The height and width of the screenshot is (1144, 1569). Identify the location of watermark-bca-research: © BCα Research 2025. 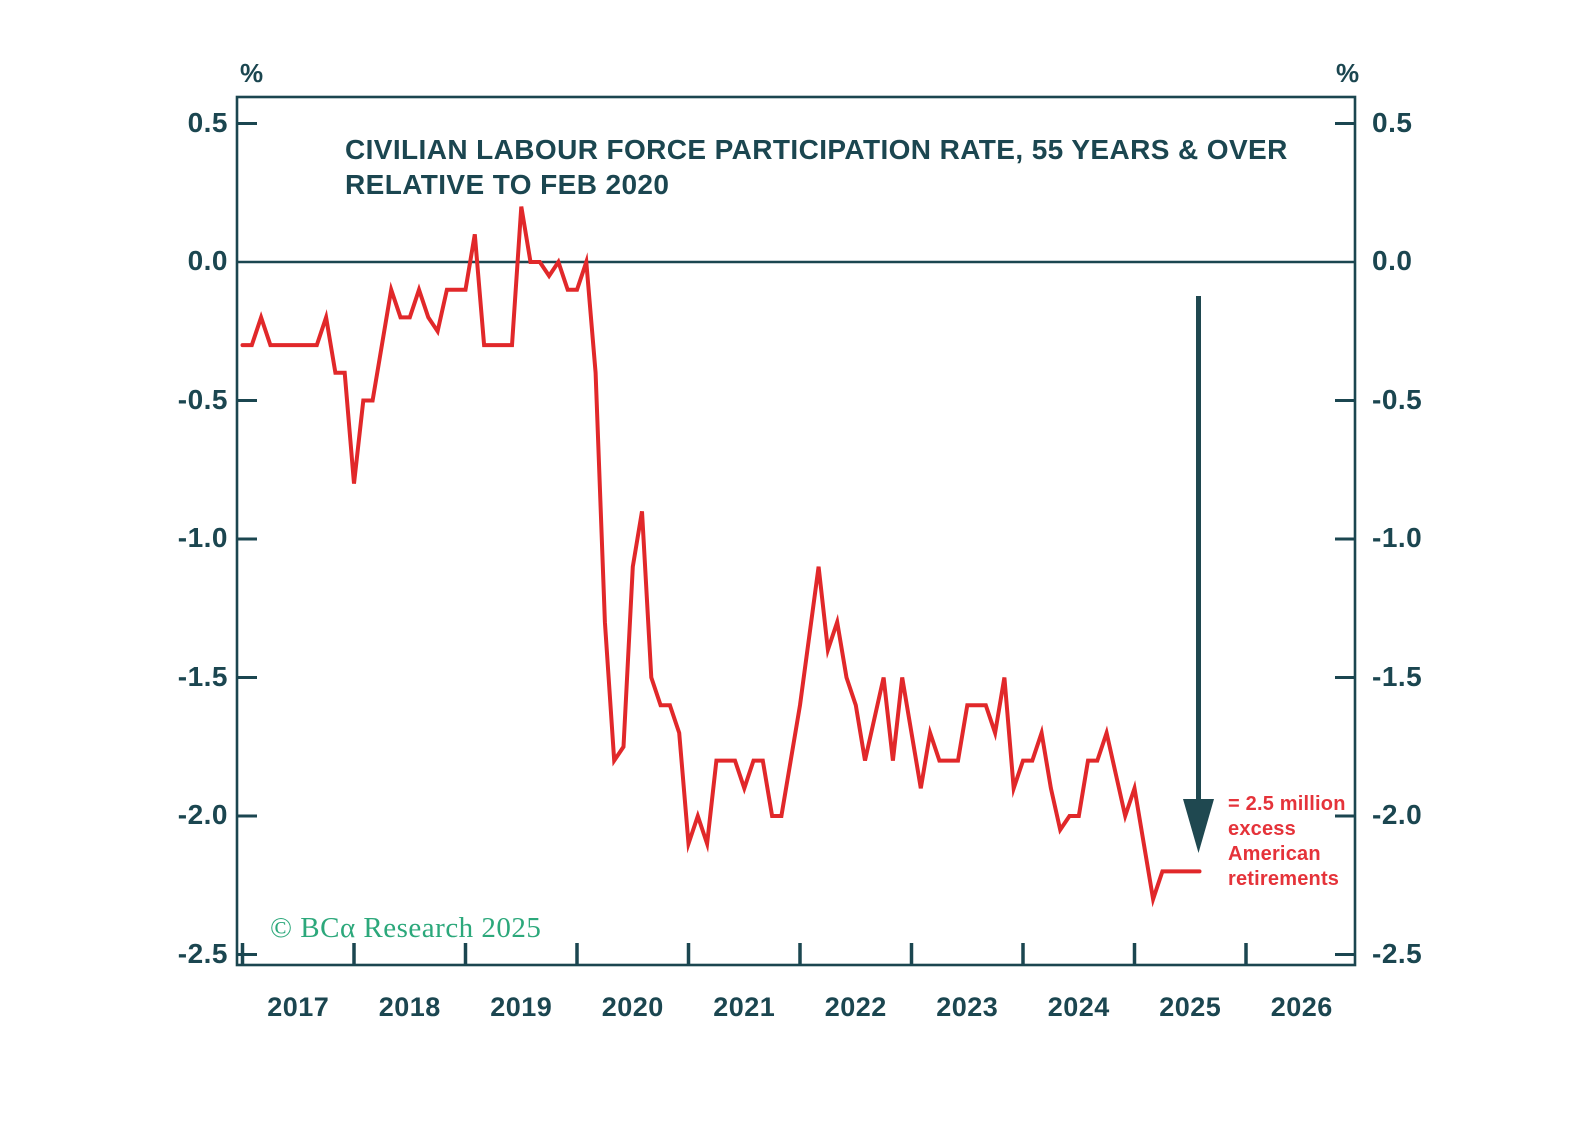
(406, 928).